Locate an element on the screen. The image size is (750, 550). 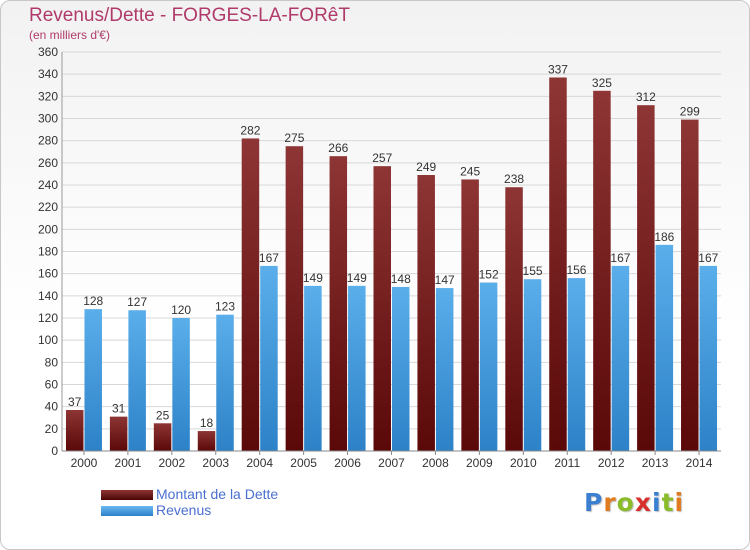
data-label-dette: 275 is located at coordinates (294, 138).